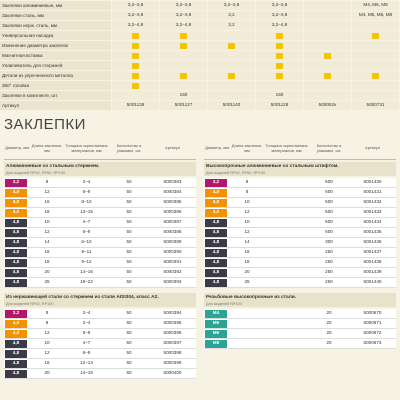  I want to click on table-cell: 5000396, so click(172, 333).